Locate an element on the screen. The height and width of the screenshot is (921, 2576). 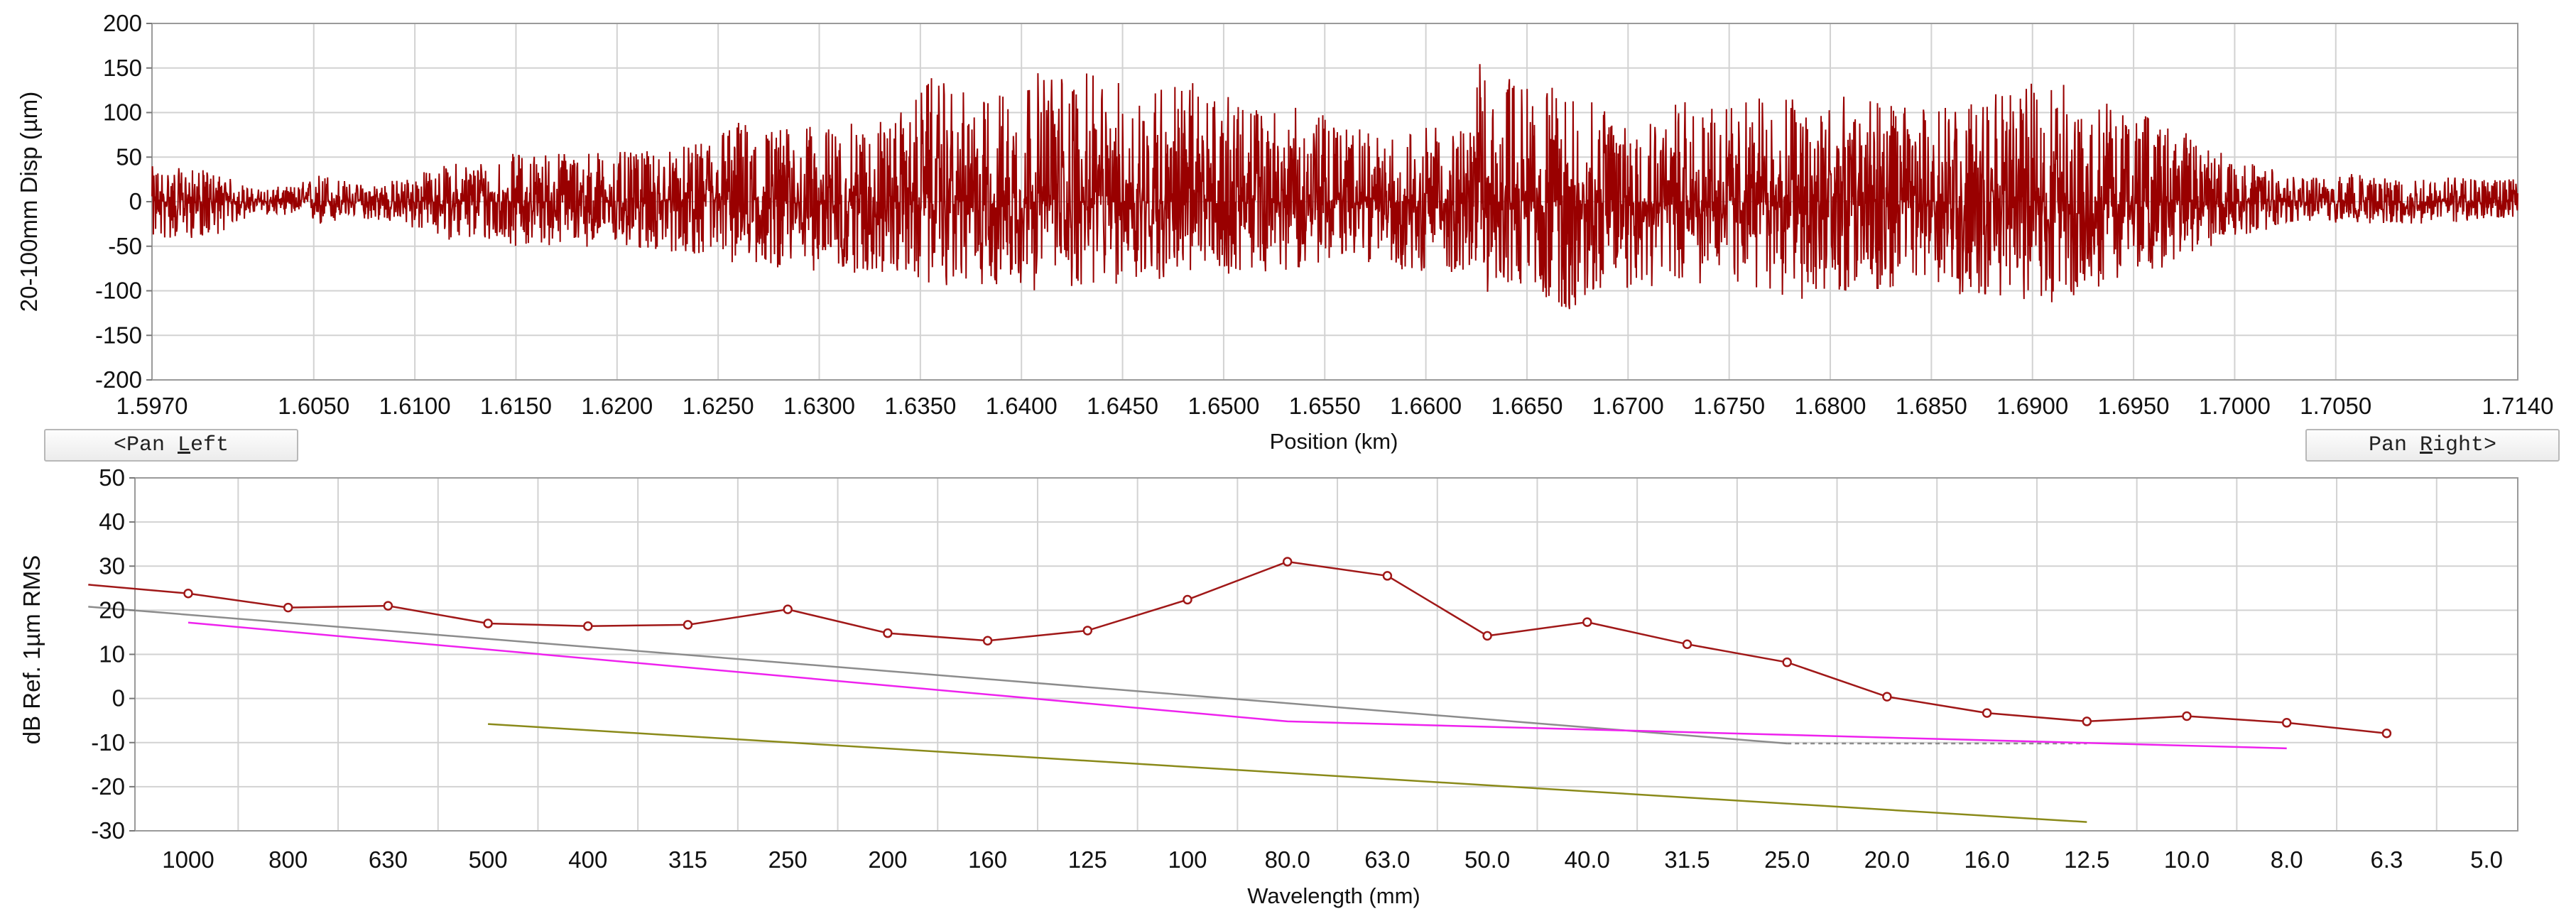
bottom-y-tick-label: 0 is located at coordinates (119, 698).